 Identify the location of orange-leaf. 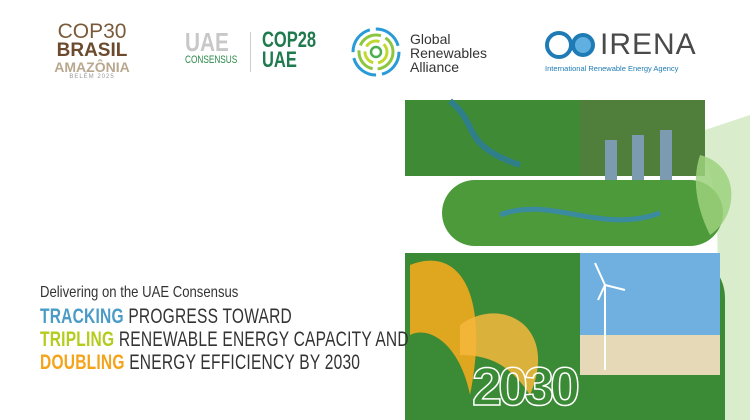
(443, 327).